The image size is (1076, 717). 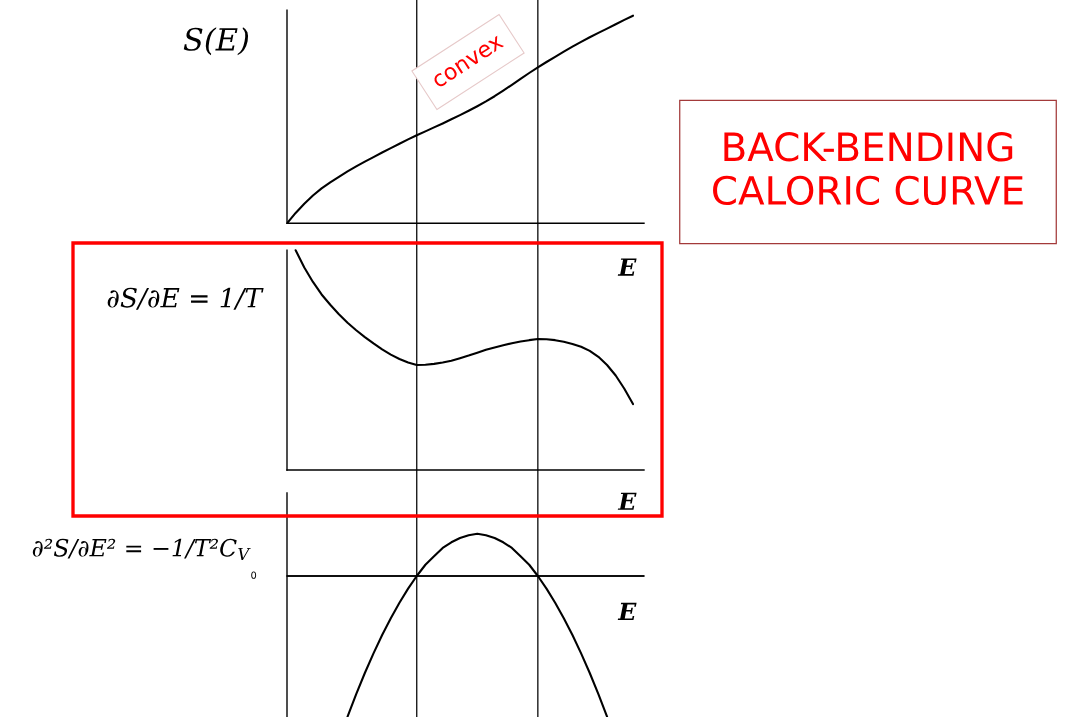 What do you see at coordinates (868, 169) in the screenshot?
I see `text: BACK-BENDING CALORIC CURVE` at bounding box center [868, 169].